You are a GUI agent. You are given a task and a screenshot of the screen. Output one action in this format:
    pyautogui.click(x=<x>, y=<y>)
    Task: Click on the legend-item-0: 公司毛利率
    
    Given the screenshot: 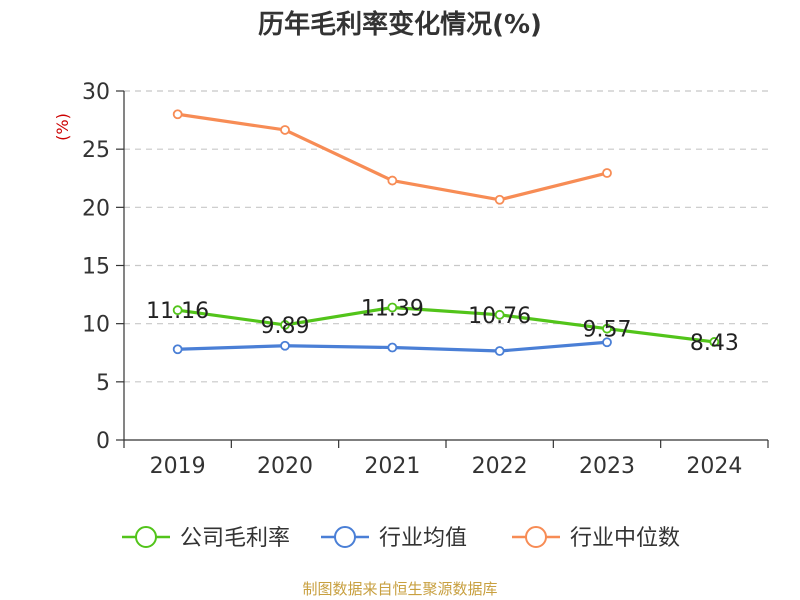 What is the action you would take?
    pyautogui.click(x=206, y=538)
    